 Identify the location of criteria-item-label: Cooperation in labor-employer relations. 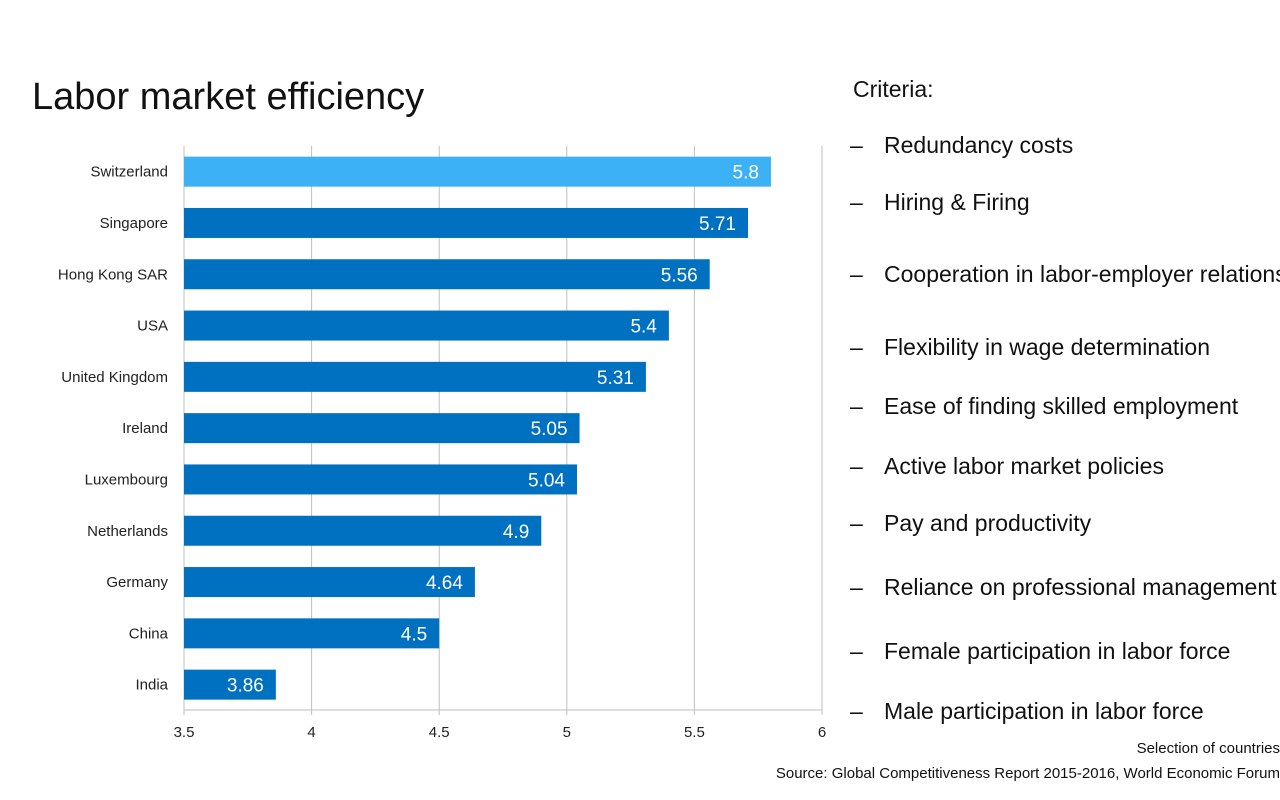
(1082, 274).